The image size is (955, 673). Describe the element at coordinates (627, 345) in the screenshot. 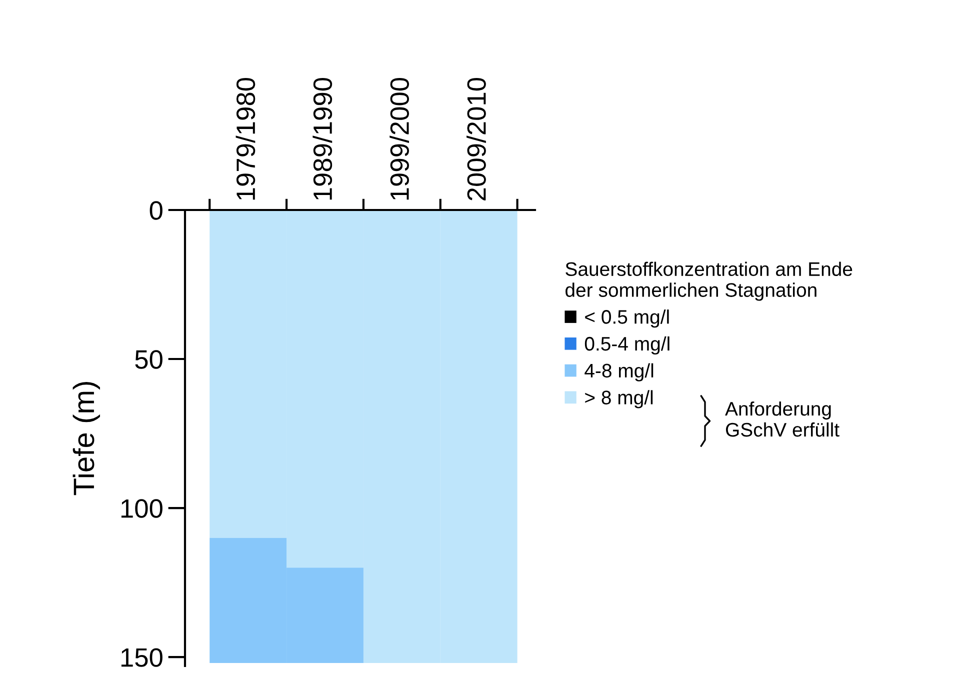

I see `legend-label: 0.5-4 mg/l` at that location.